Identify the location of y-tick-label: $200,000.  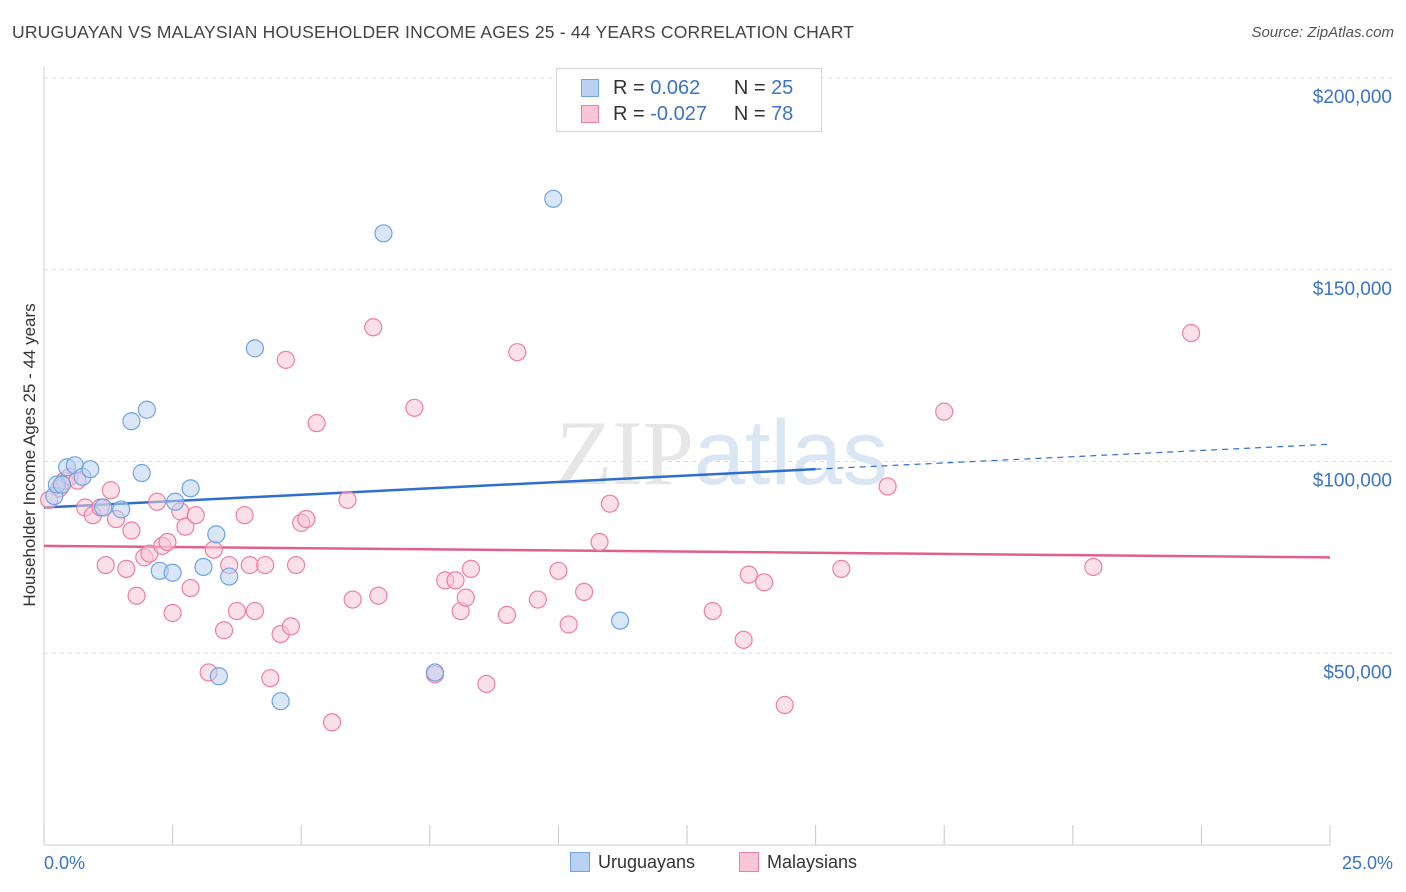
(1352, 97).